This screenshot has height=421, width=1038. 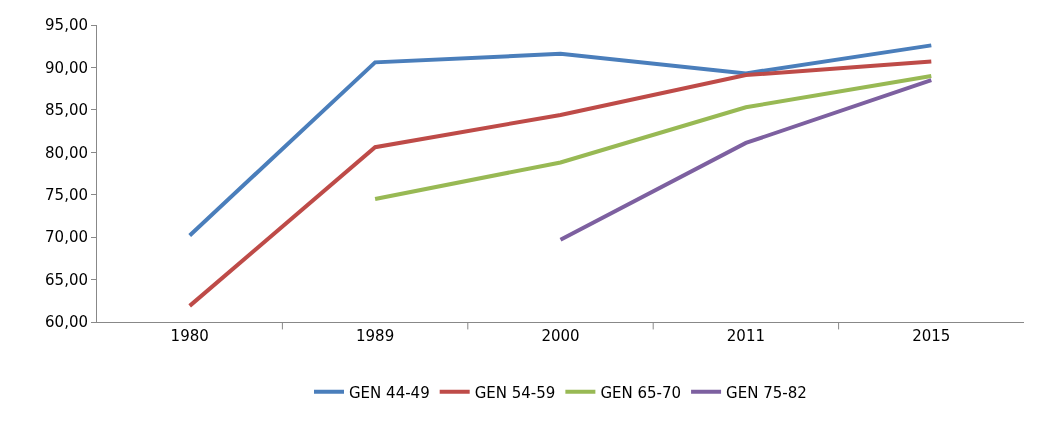 I want to click on y-tick-label: 85,00, so click(x=66, y=110).